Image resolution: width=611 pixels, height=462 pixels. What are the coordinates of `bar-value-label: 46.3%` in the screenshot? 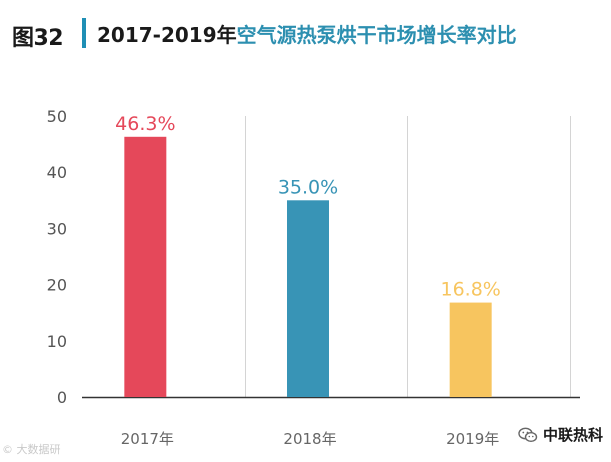 It's located at (145, 124).